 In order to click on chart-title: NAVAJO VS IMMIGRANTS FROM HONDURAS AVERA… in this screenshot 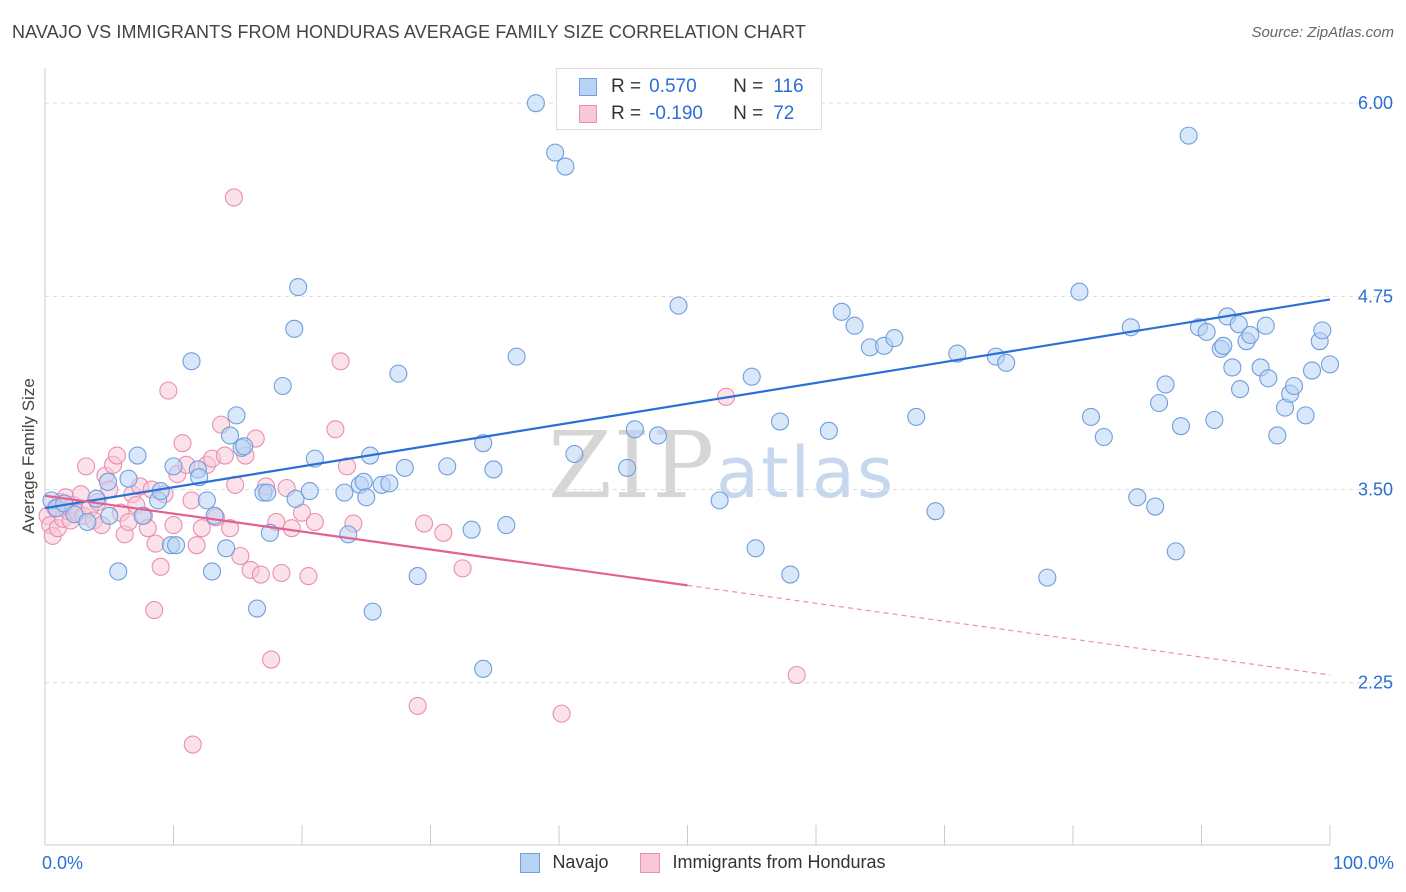, I will do `click(409, 32)`.